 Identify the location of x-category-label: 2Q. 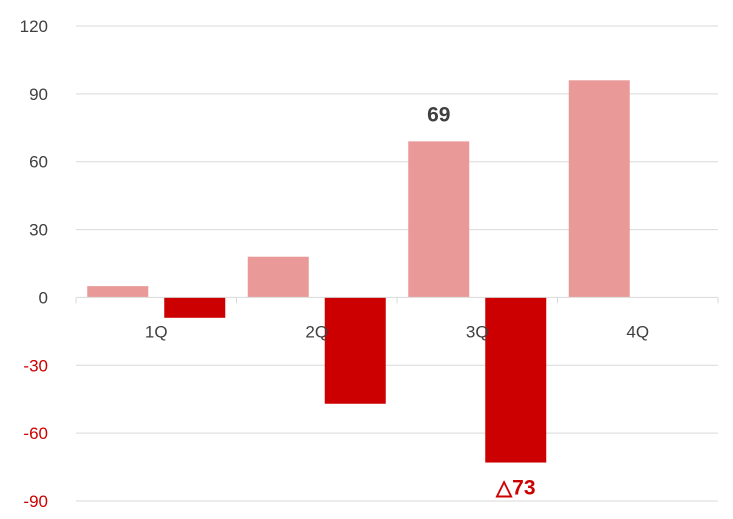
(316, 331).